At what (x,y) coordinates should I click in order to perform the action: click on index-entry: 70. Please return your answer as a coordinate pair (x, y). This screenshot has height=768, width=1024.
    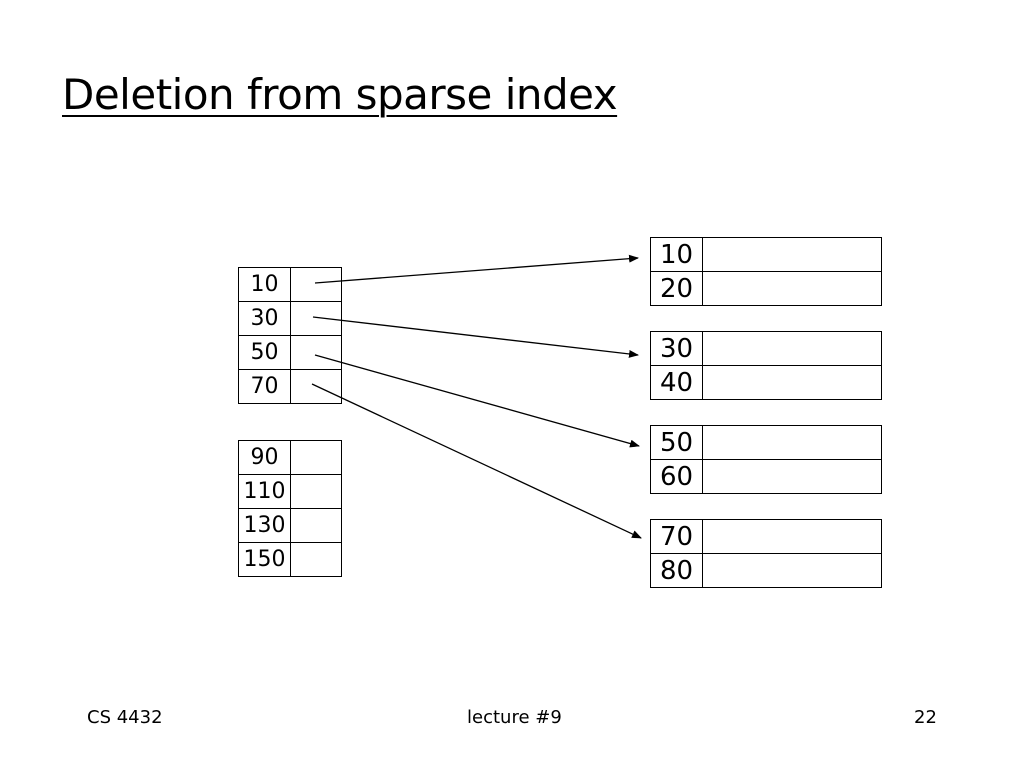
    Looking at the image, I should click on (290, 386).